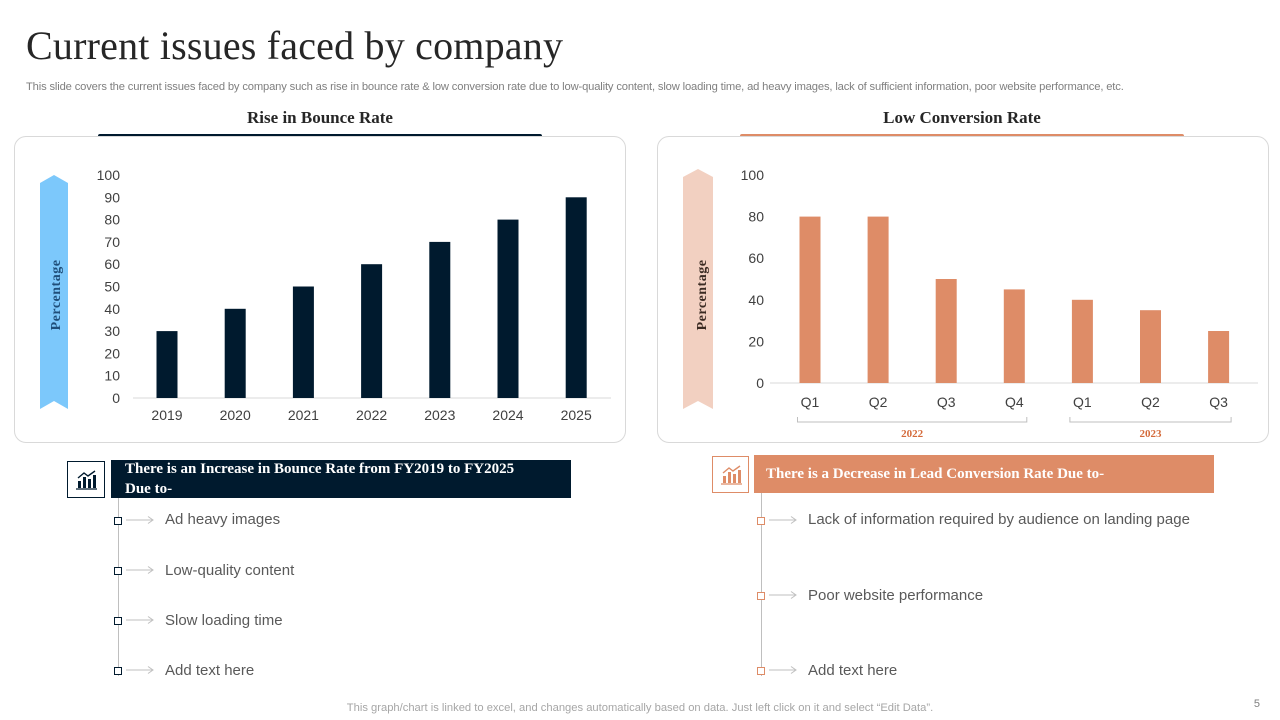  I want to click on bounce-rate-heading: Rise in Bounce Rate, so click(320, 117).